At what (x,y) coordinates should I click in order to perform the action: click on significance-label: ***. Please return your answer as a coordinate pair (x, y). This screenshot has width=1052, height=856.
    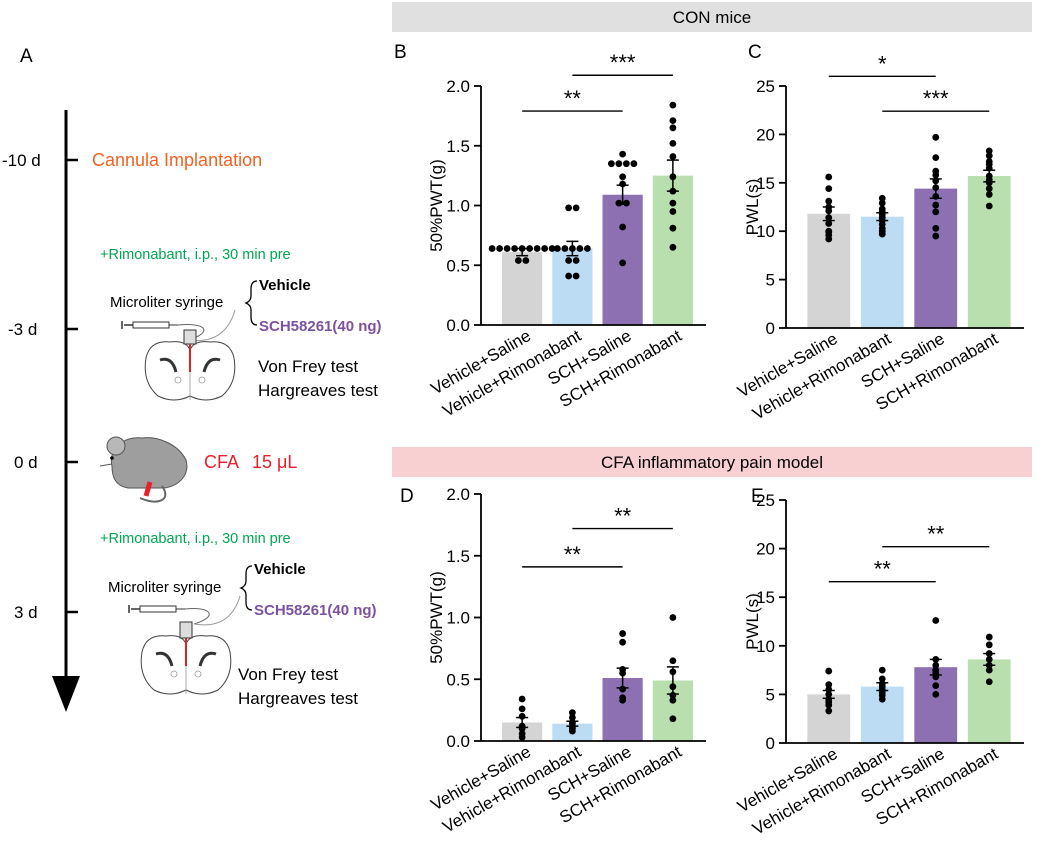
    Looking at the image, I should click on (936, 98).